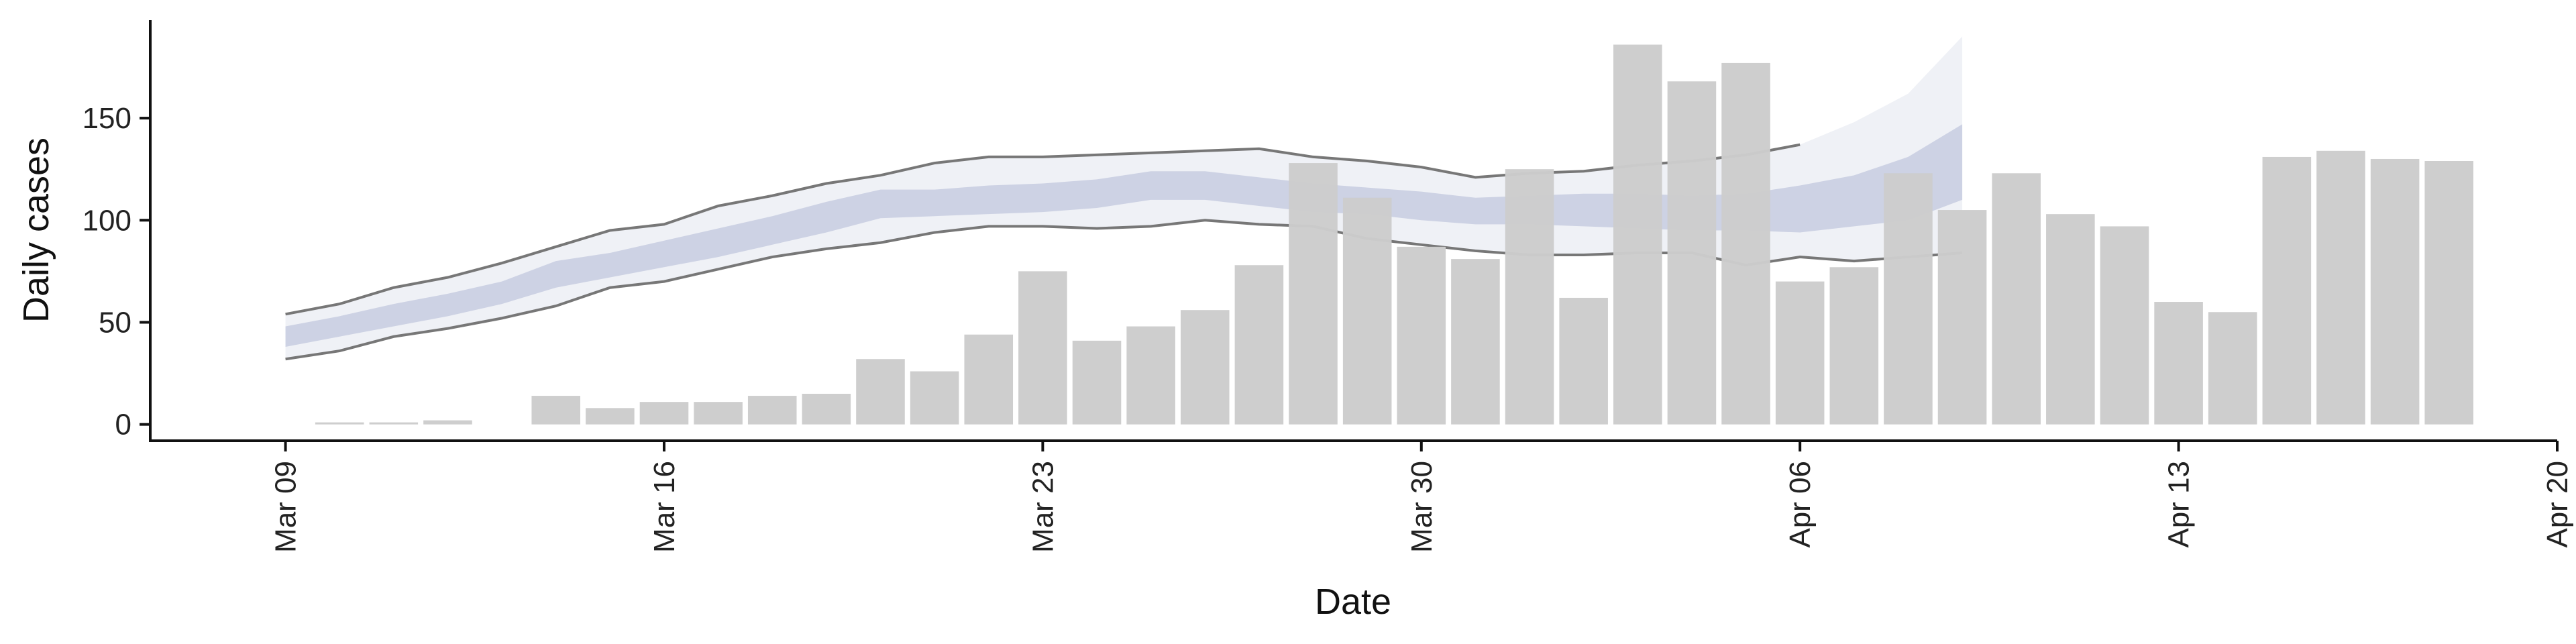 The height and width of the screenshot is (644, 2576). I want to click on x-tick-label: Apr 06, so click(1800, 504).